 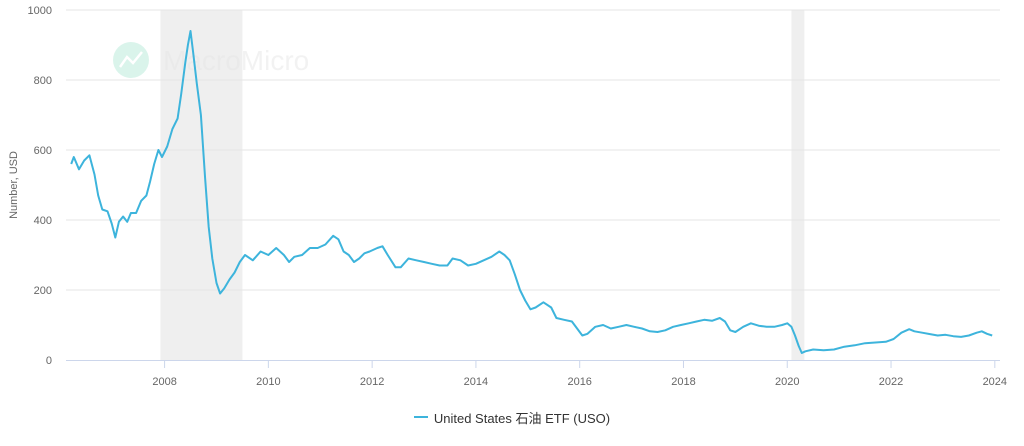 I want to click on legend-swatch-icon, so click(x=420, y=417).